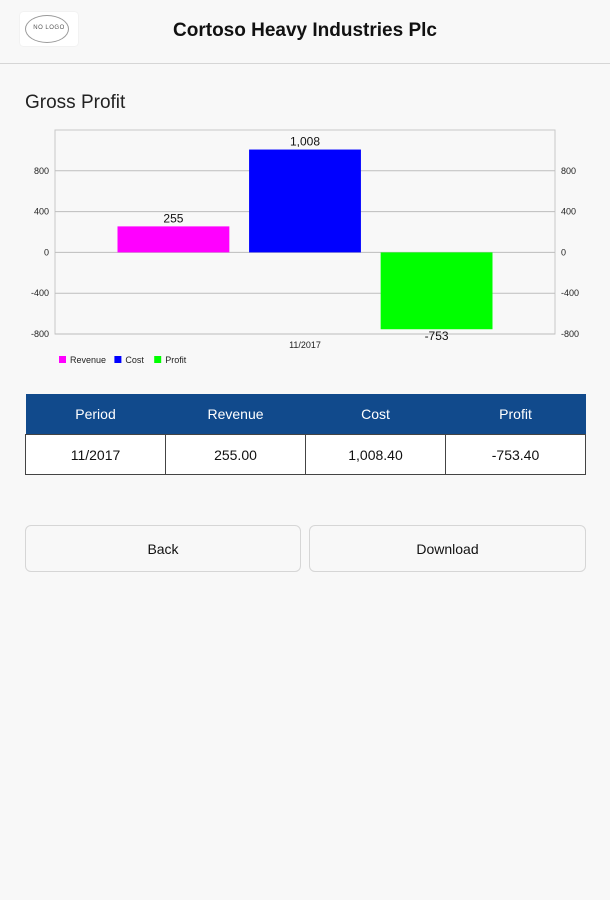 The width and height of the screenshot is (610, 900). I want to click on cell-period: 11/2017, so click(95, 454).